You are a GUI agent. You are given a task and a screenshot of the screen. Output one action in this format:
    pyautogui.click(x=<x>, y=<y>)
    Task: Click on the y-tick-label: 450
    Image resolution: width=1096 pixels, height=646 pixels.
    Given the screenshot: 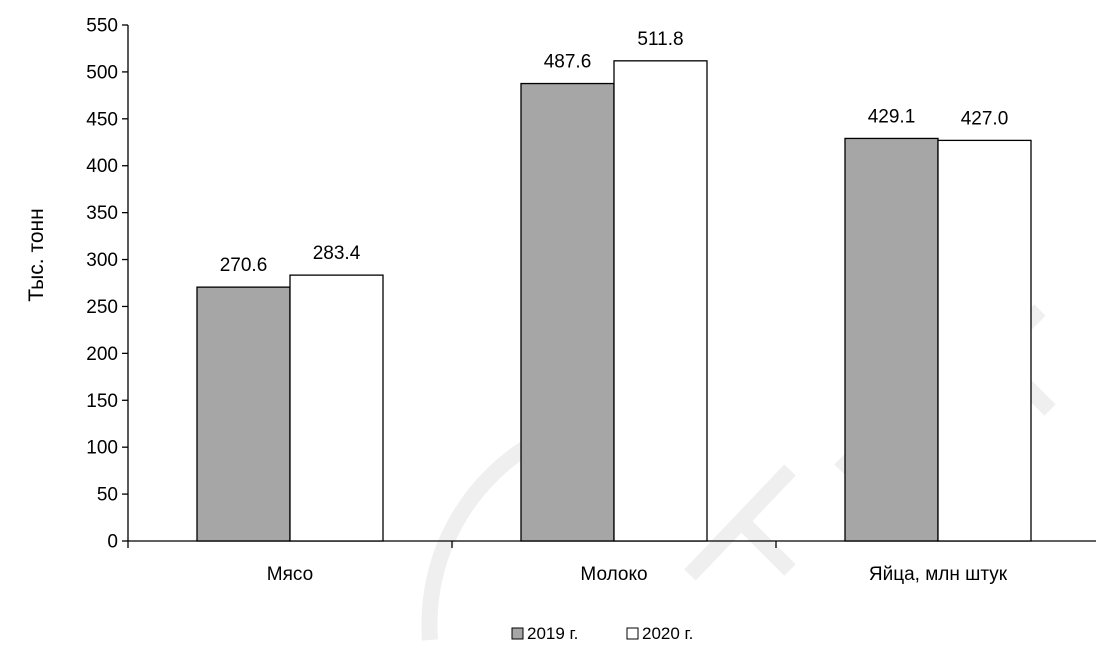 What is the action you would take?
    pyautogui.click(x=102, y=119)
    